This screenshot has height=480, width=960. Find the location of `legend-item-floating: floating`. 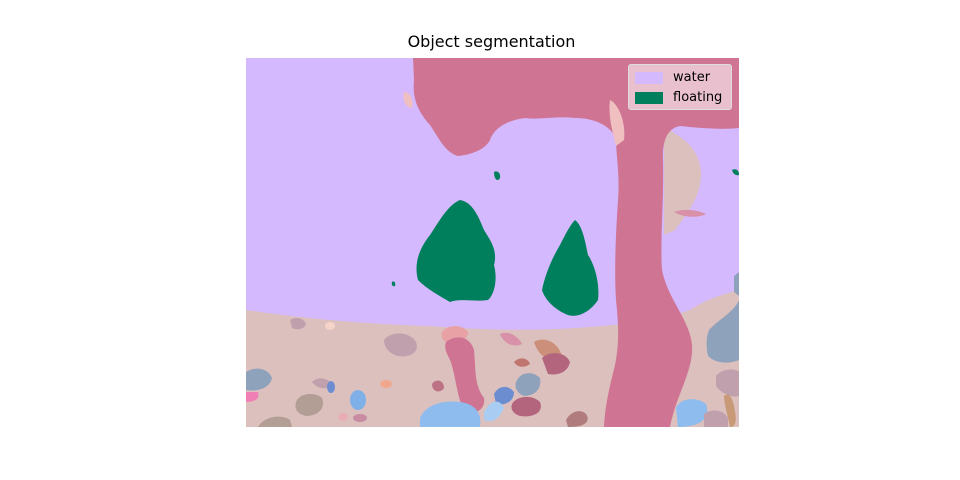

legend-item-floating: floating is located at coordinates (678, 98).